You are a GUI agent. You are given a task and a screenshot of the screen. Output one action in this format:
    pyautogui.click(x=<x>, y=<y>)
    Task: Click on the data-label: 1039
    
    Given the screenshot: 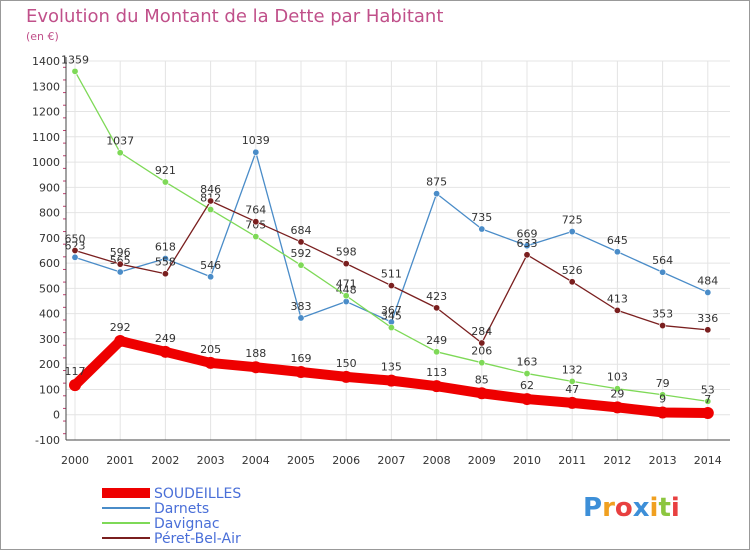 What is the action you would take?
    pyautogui.click(x=256, y=140)
    